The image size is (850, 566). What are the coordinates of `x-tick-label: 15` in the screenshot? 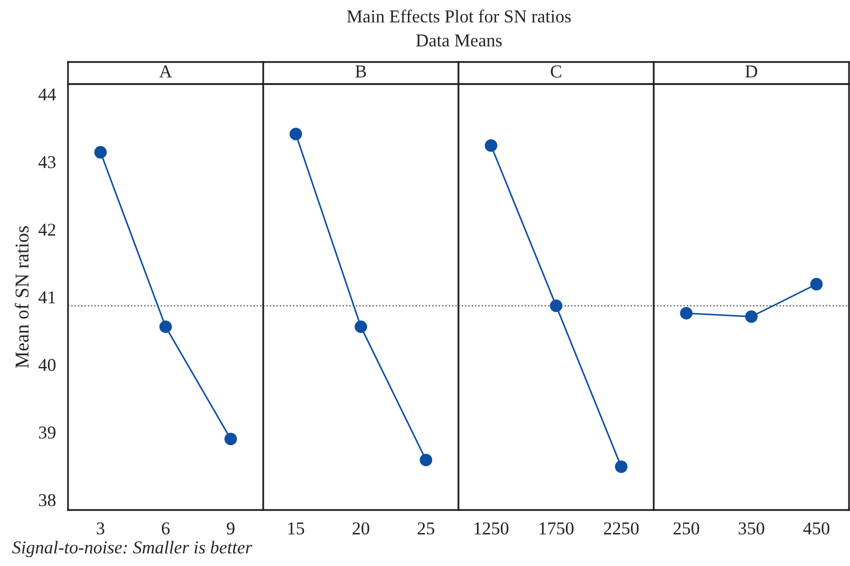 It's located at (296, 528).